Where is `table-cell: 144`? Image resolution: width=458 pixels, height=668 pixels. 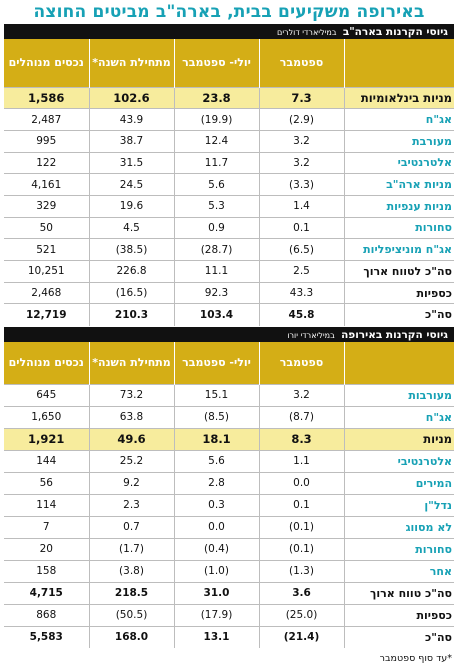
table-cell: 144 is located at coordinates (46, 460).